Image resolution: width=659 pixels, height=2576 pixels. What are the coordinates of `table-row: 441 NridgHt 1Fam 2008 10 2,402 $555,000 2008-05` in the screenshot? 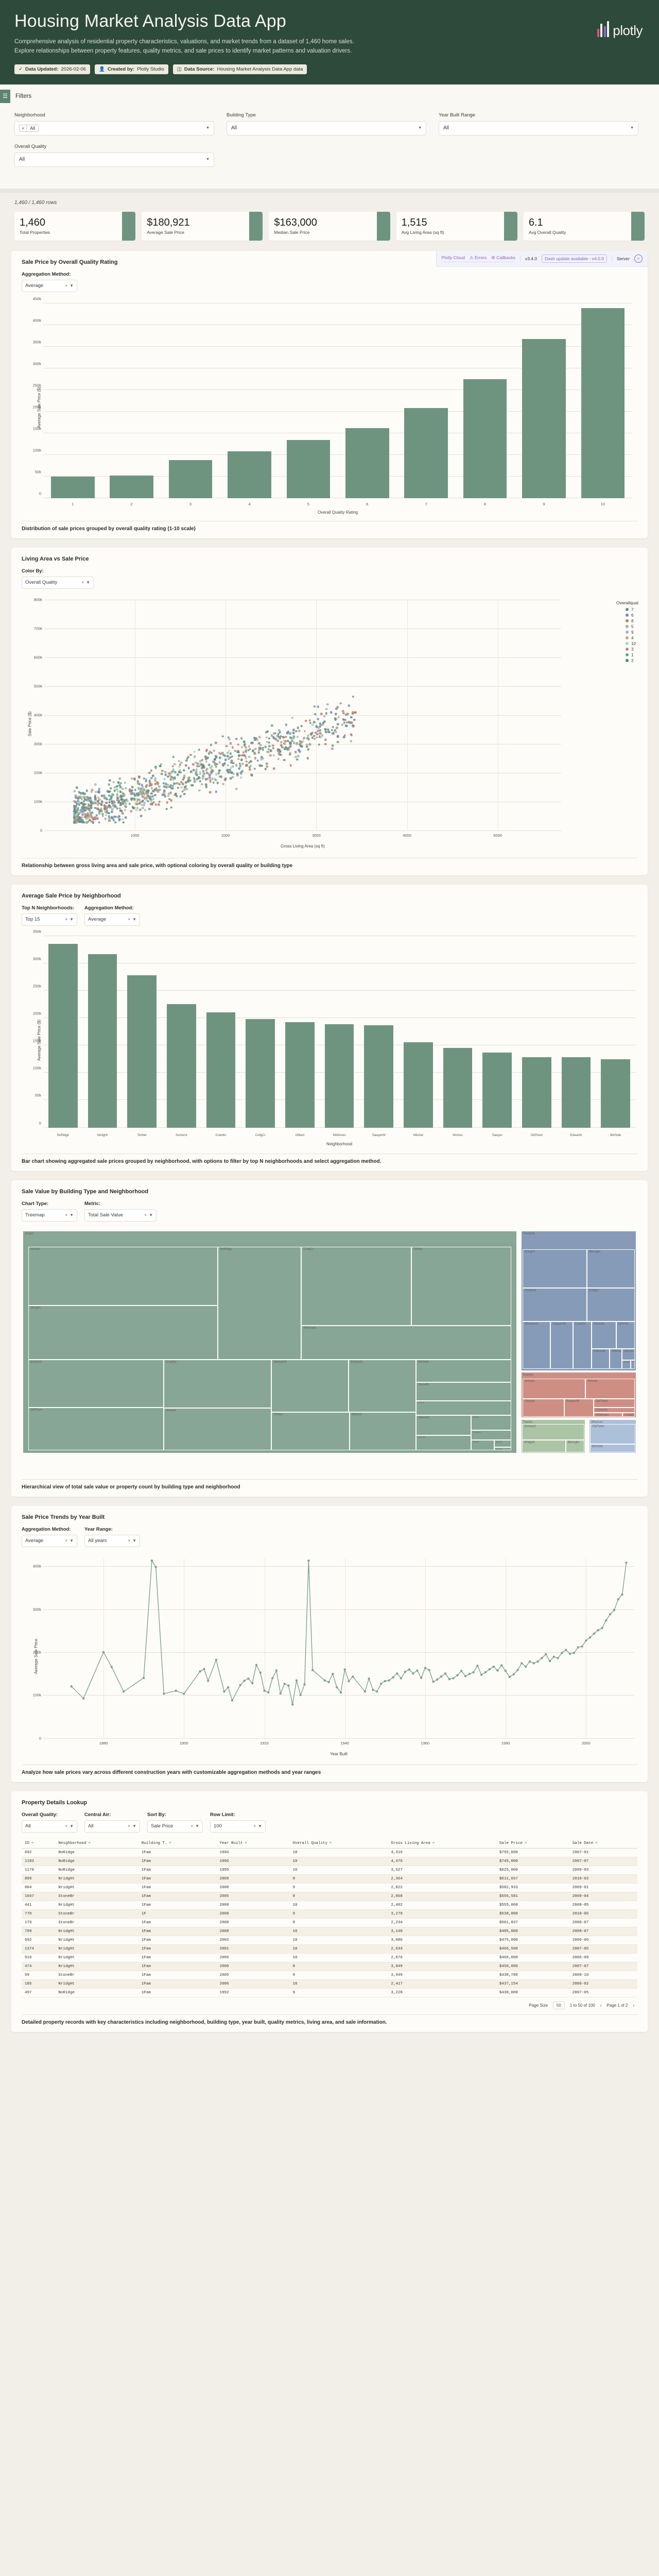 It's located at (329, 1906).